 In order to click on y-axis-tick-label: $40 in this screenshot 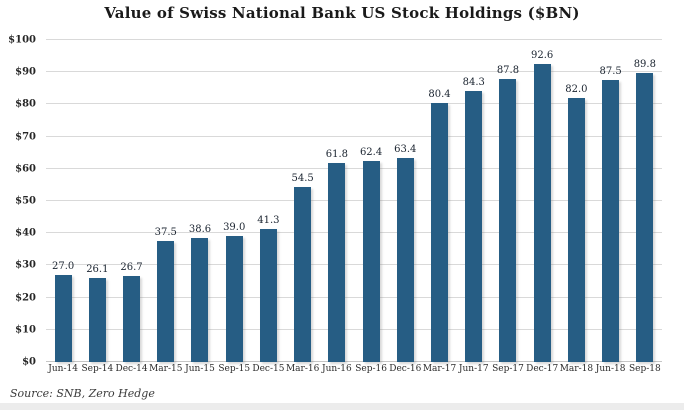, I will do `click(25, 233)`.